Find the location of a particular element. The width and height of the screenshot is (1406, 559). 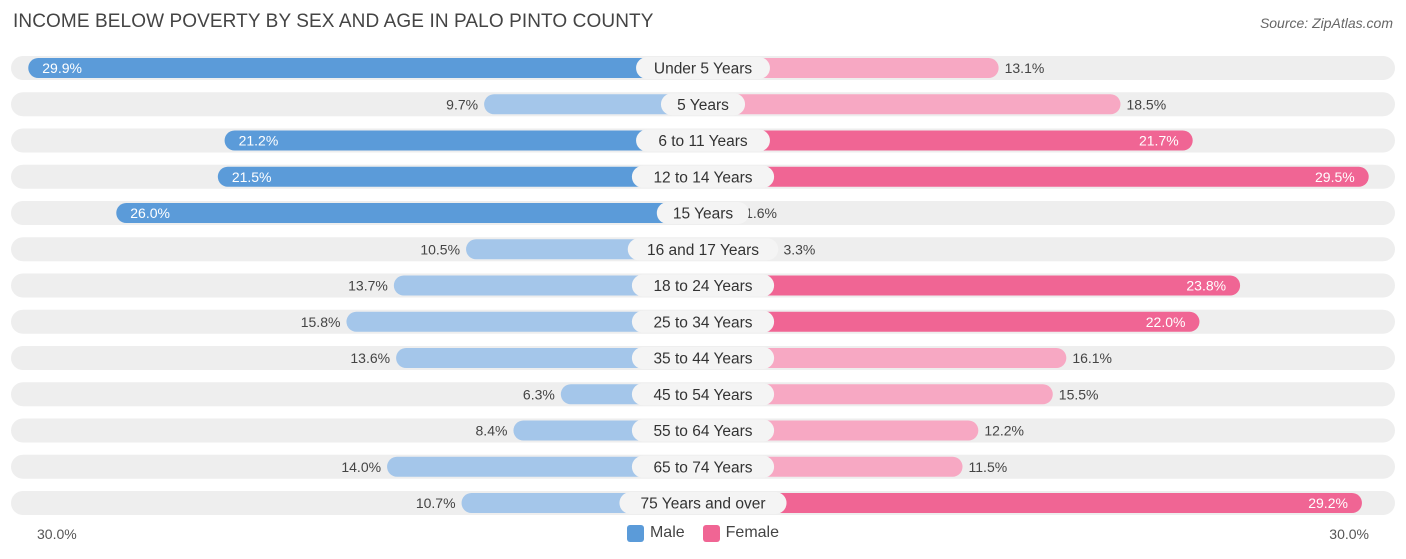

bar-female-25-to-34-years is located at coordinates (951, 321).